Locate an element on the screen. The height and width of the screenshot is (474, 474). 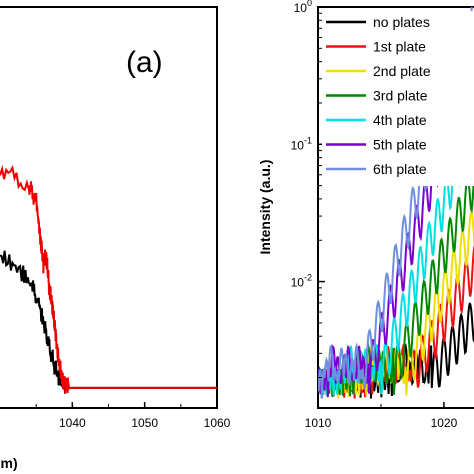
legend-box is located at coordinates (398, 98).